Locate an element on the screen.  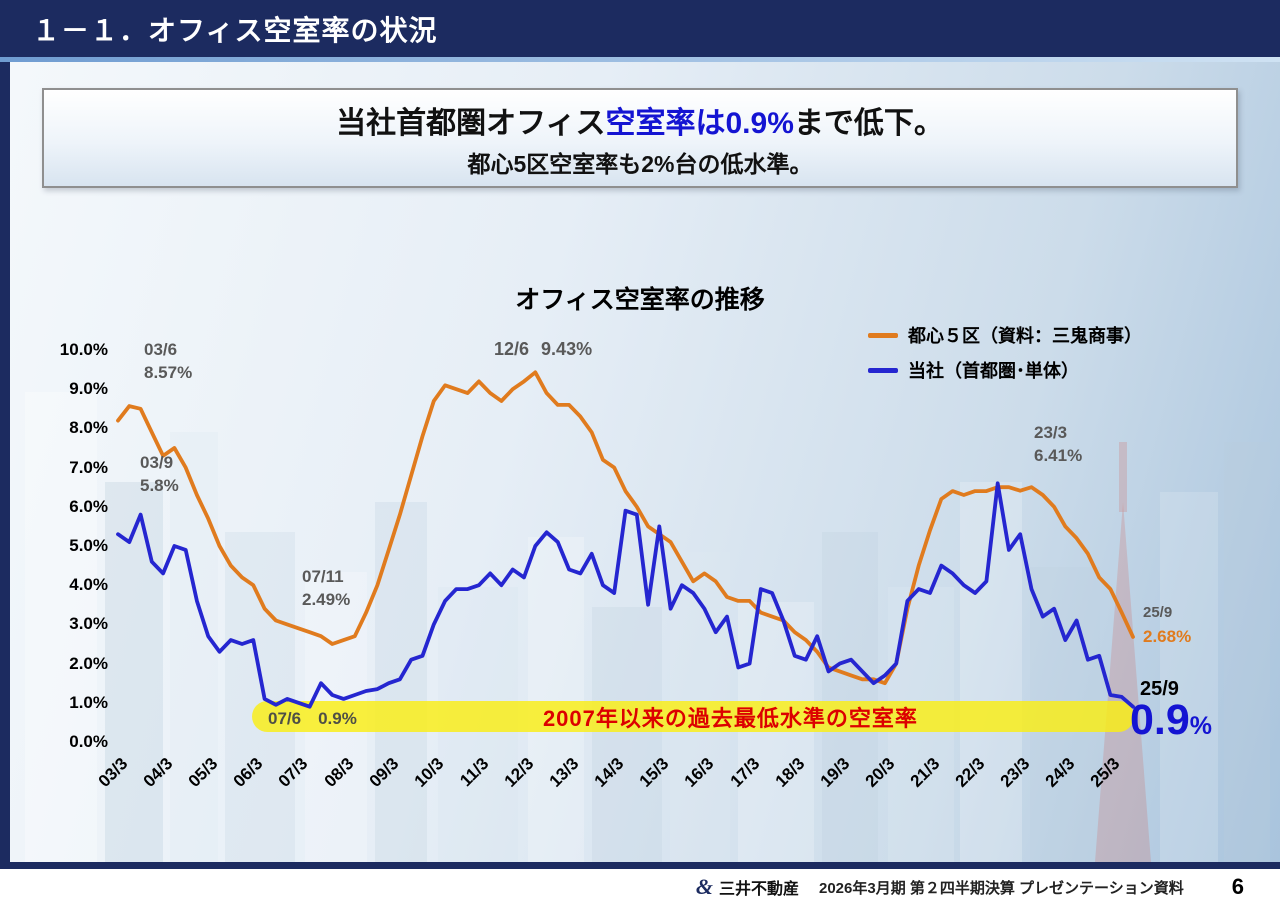
annotation-2007-11: 07/11 2.49% is located at coordinates (326, 589).